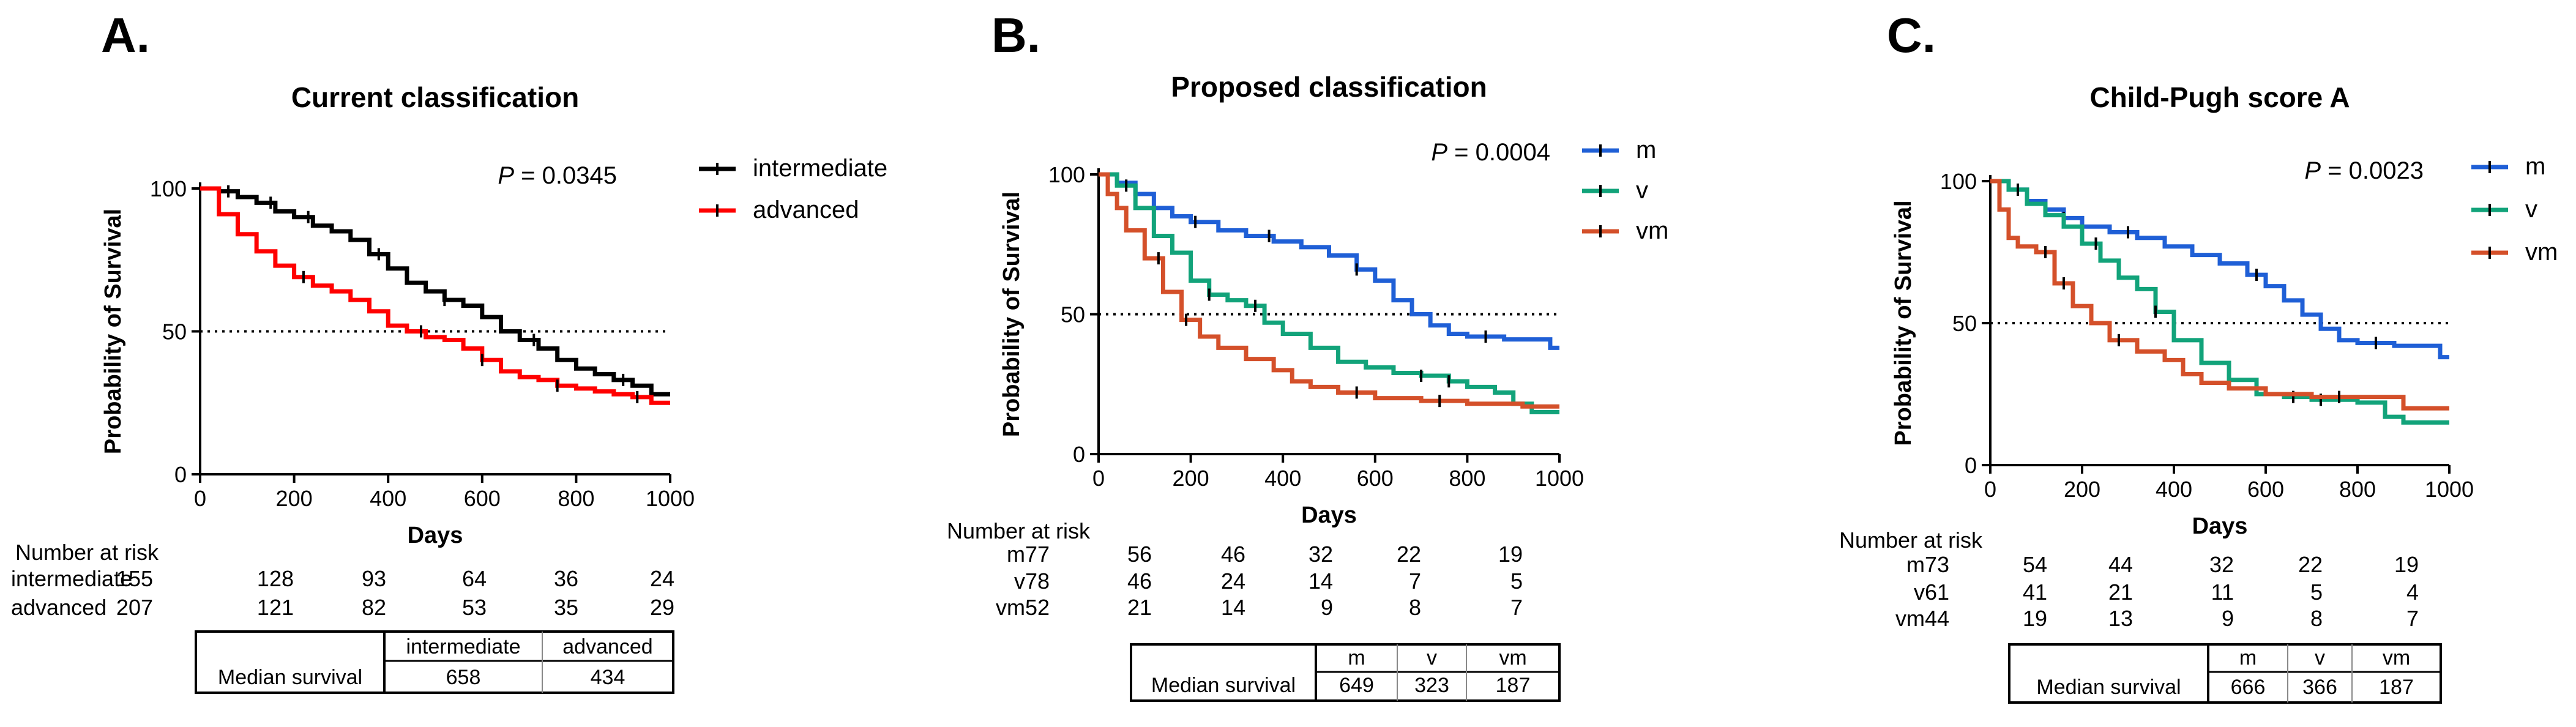  What do you see at coordinates (1321, 554) in the screenshot?
I see `risk-value: 32` at bounding box center [1321, 554].